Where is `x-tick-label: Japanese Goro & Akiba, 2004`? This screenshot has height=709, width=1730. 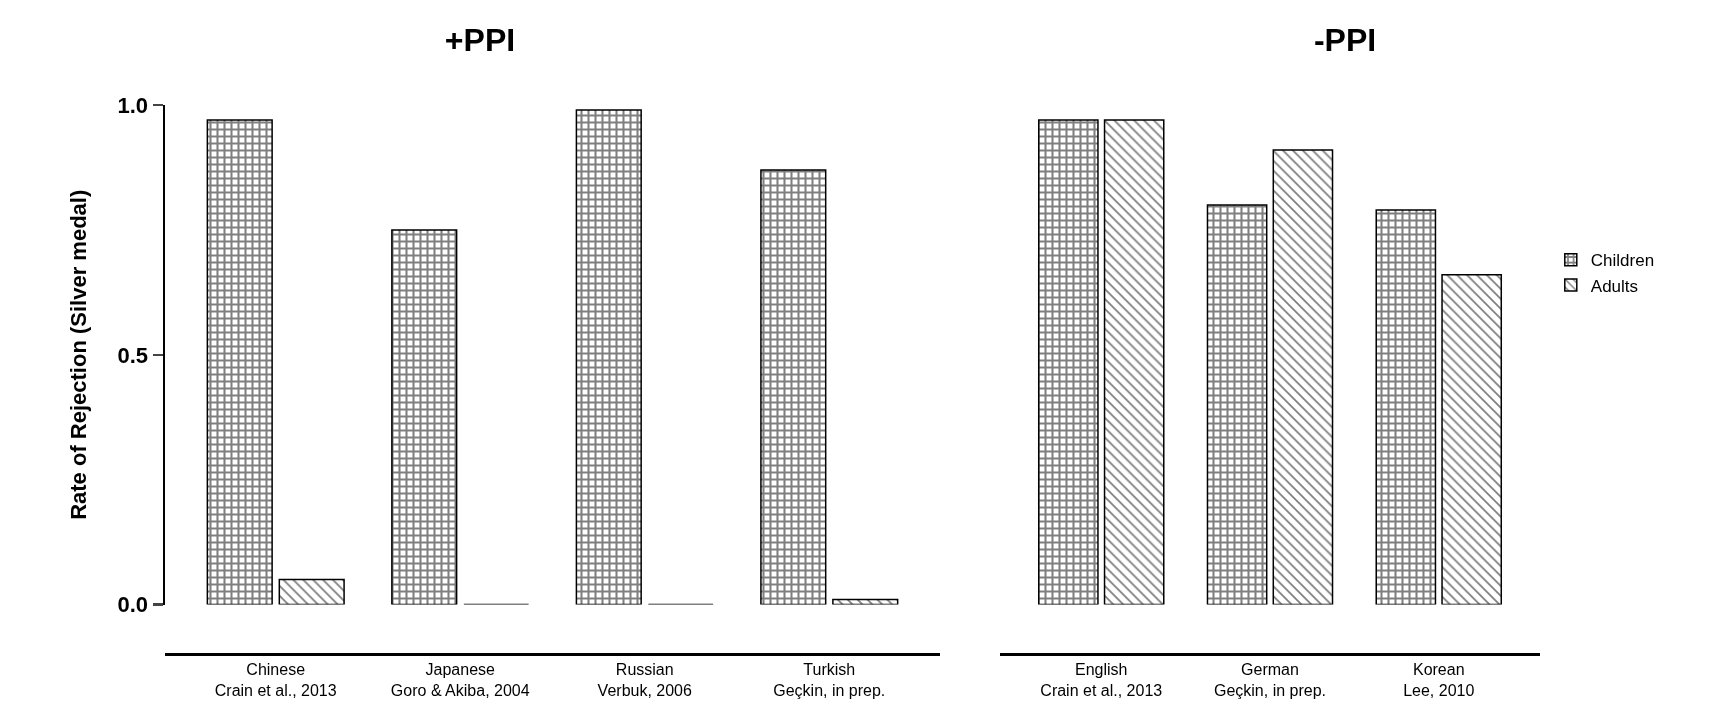
x-tick-label: Japanese Goro & Akiba, 2004 is located at coordinates (460, 679).